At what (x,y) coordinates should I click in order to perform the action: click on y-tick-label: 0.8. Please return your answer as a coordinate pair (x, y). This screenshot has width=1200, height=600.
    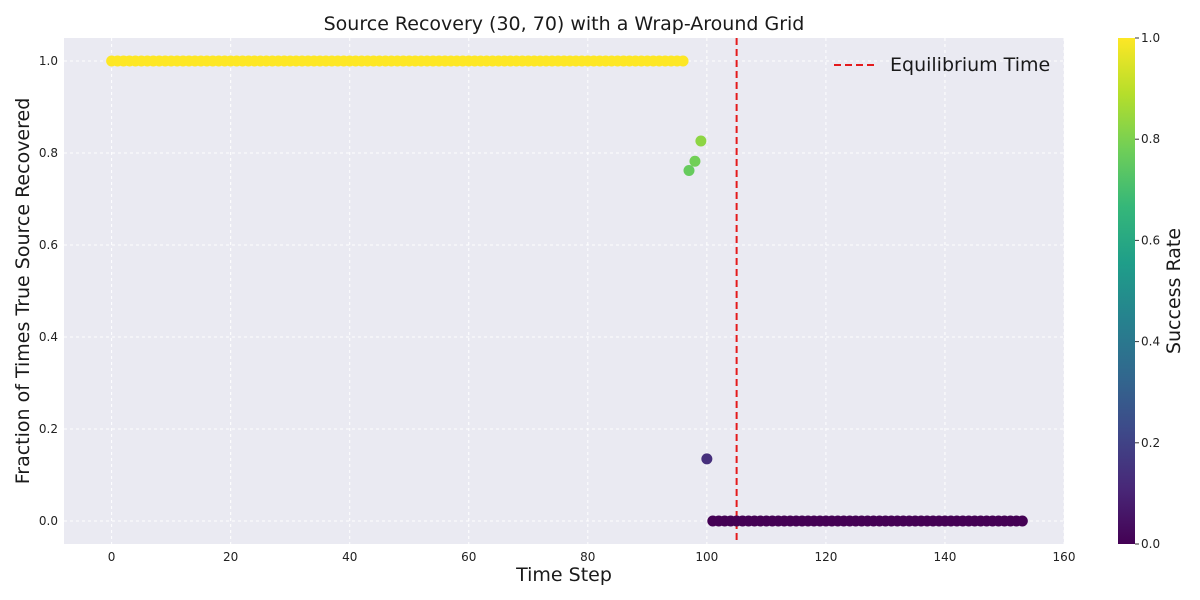
    Looking at the image, I should click on (48, 153).